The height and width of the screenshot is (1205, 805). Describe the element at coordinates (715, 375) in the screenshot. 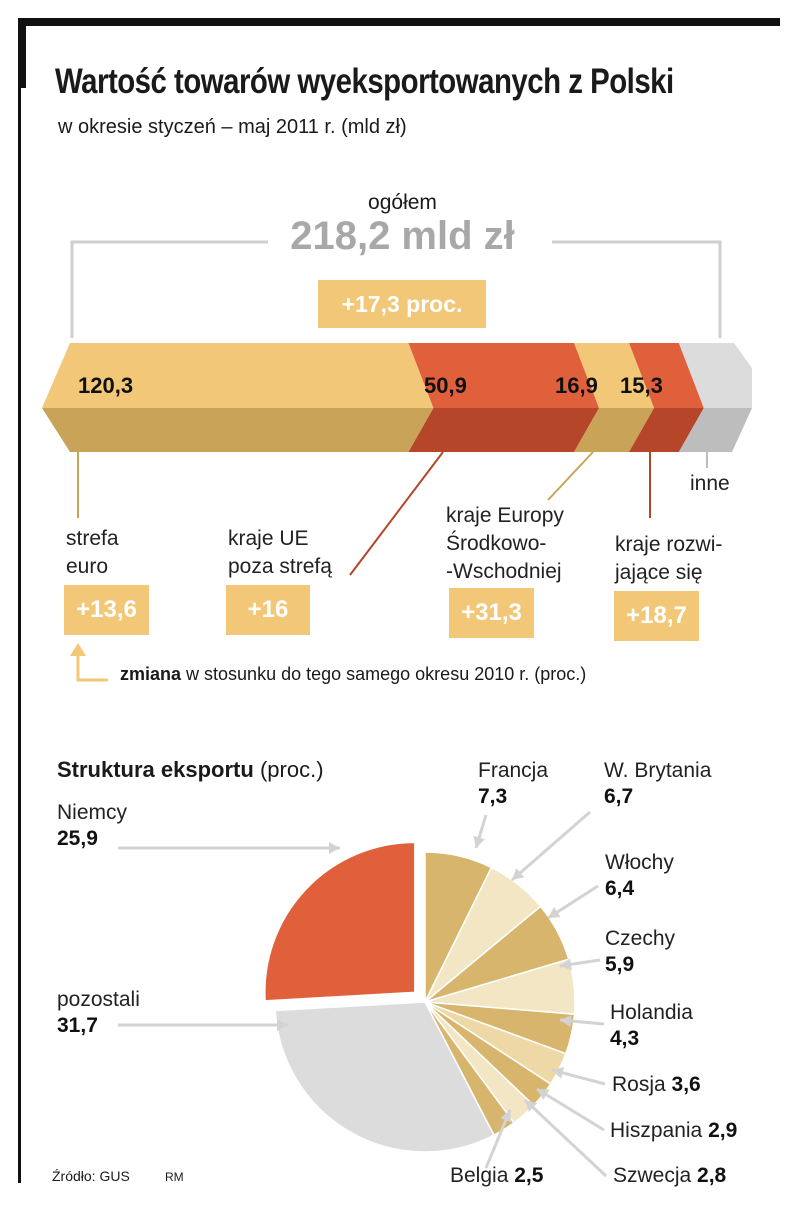

I see `bar-top-other` at that location.